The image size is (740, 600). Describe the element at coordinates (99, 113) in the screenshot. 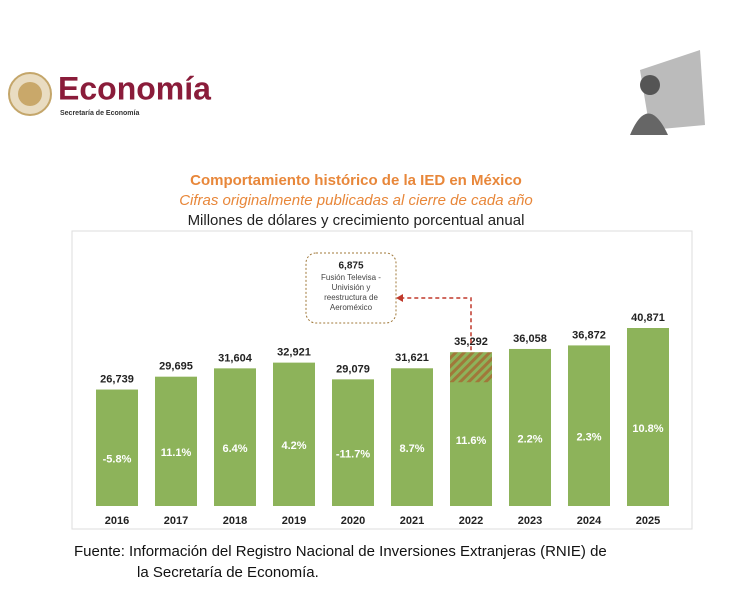

I see `header-subtitle: Secretaría de Economía` at that location.